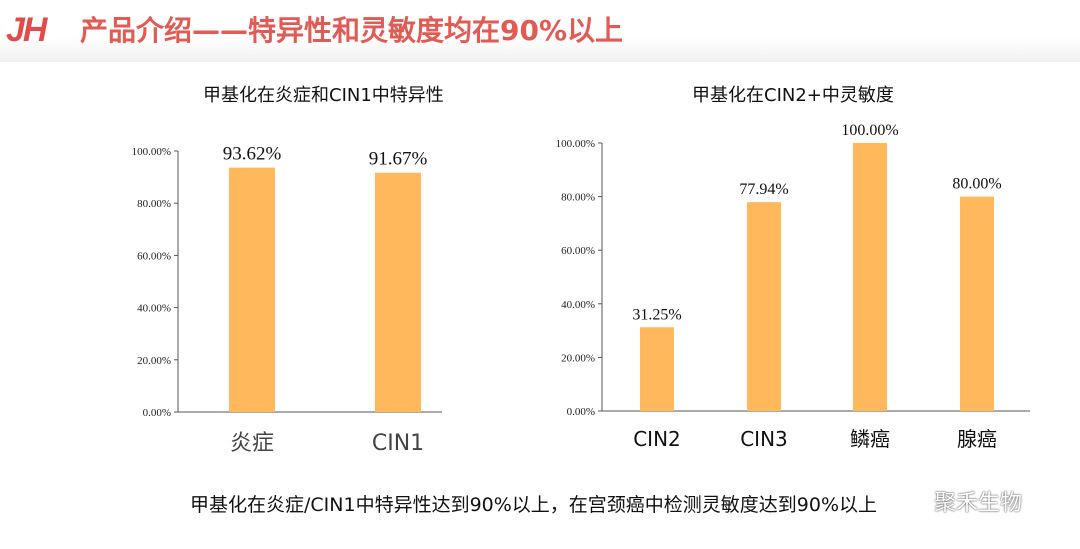 Image resolution: width=1080 pixels, height=549 pixels. I want to click on page-title: 产品介绍——特异性和灵敏度均在90%以上, so click(352, 30).